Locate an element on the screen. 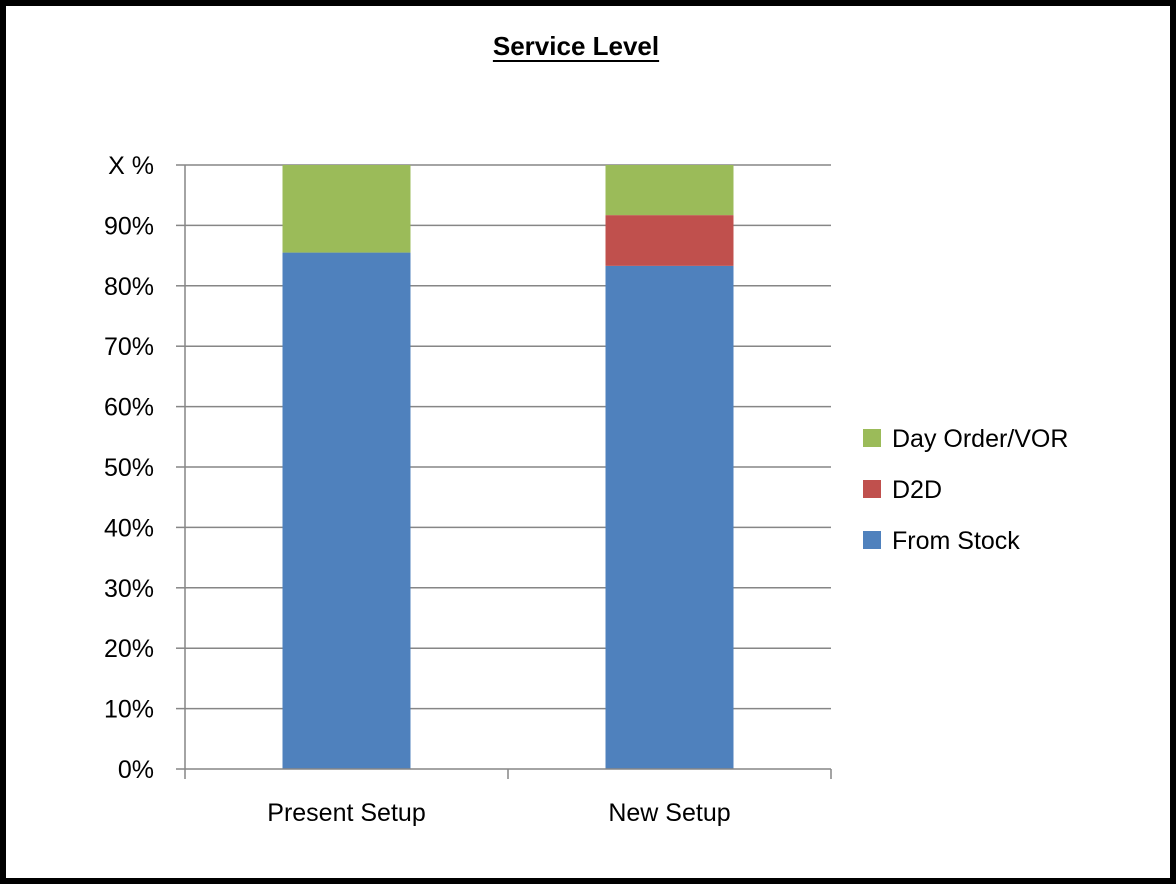  y-tick-label-100: X % is located at coordinates (131, 166).